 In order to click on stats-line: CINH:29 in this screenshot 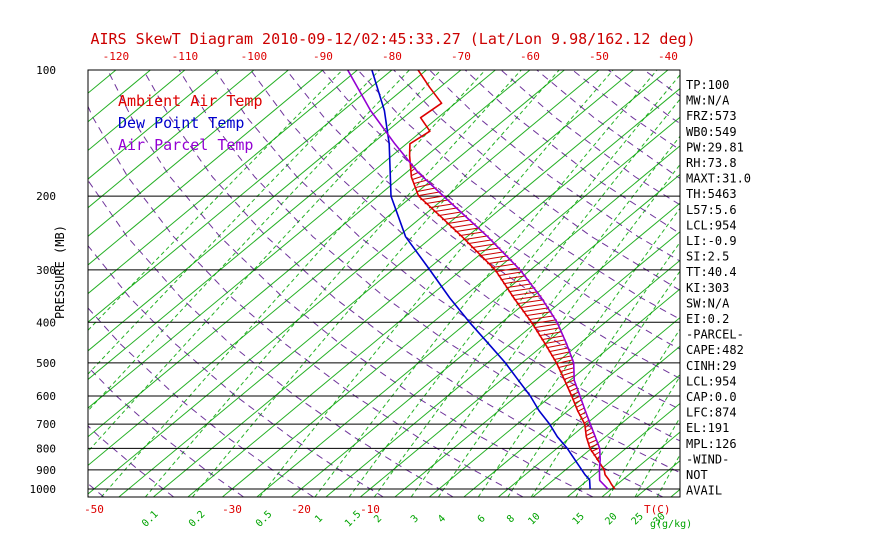, I will do `click(711, 366)`.